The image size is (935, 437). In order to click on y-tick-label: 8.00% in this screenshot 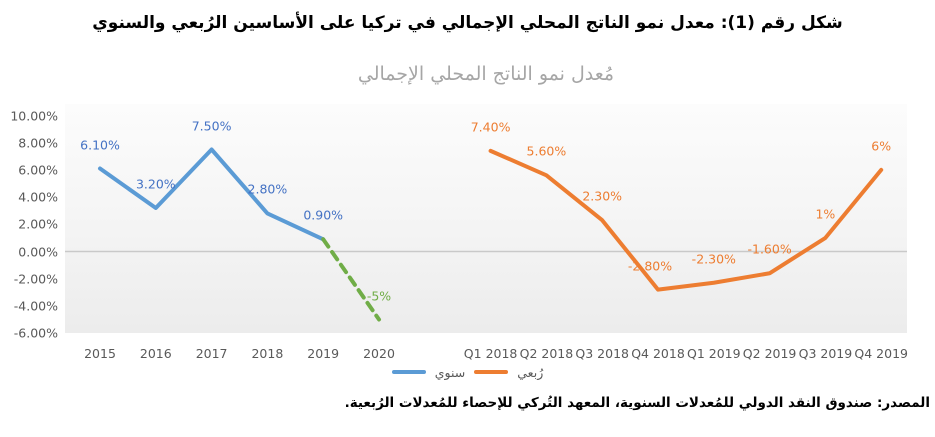, I will do `click(38, 143)`.